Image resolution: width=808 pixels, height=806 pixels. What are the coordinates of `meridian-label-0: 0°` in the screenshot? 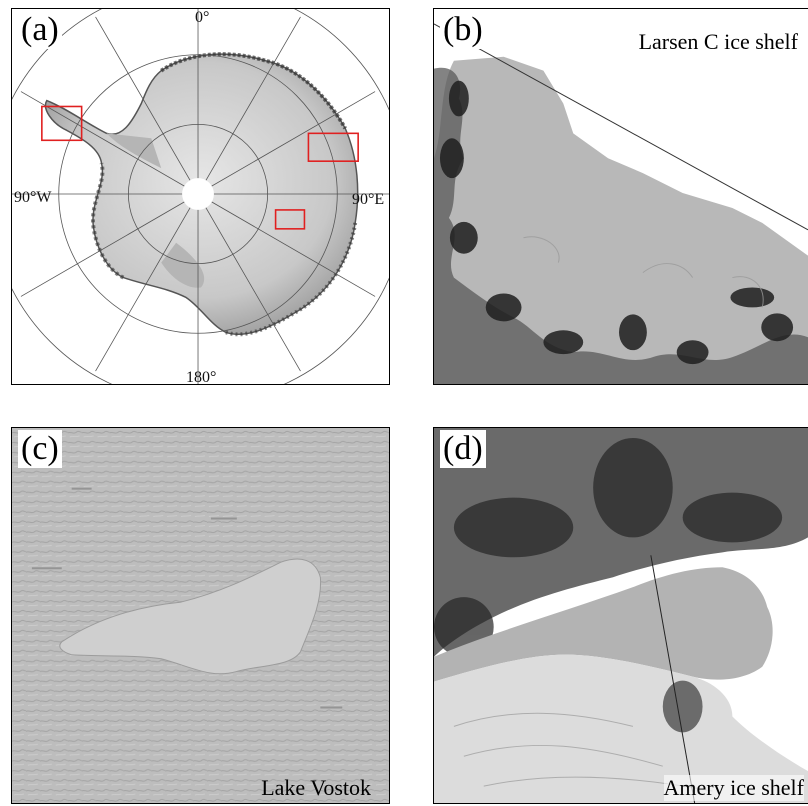 It's located at (202, 18).